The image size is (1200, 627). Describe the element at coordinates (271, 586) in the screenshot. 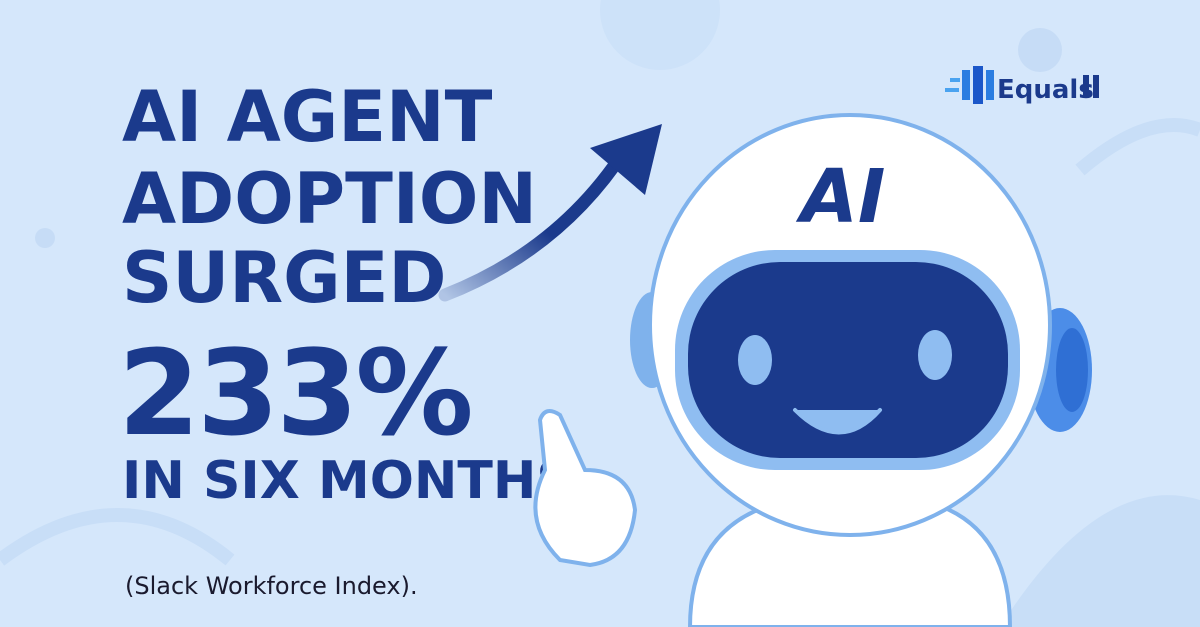

I see `source: (Slack Workforce Index).` at that location.